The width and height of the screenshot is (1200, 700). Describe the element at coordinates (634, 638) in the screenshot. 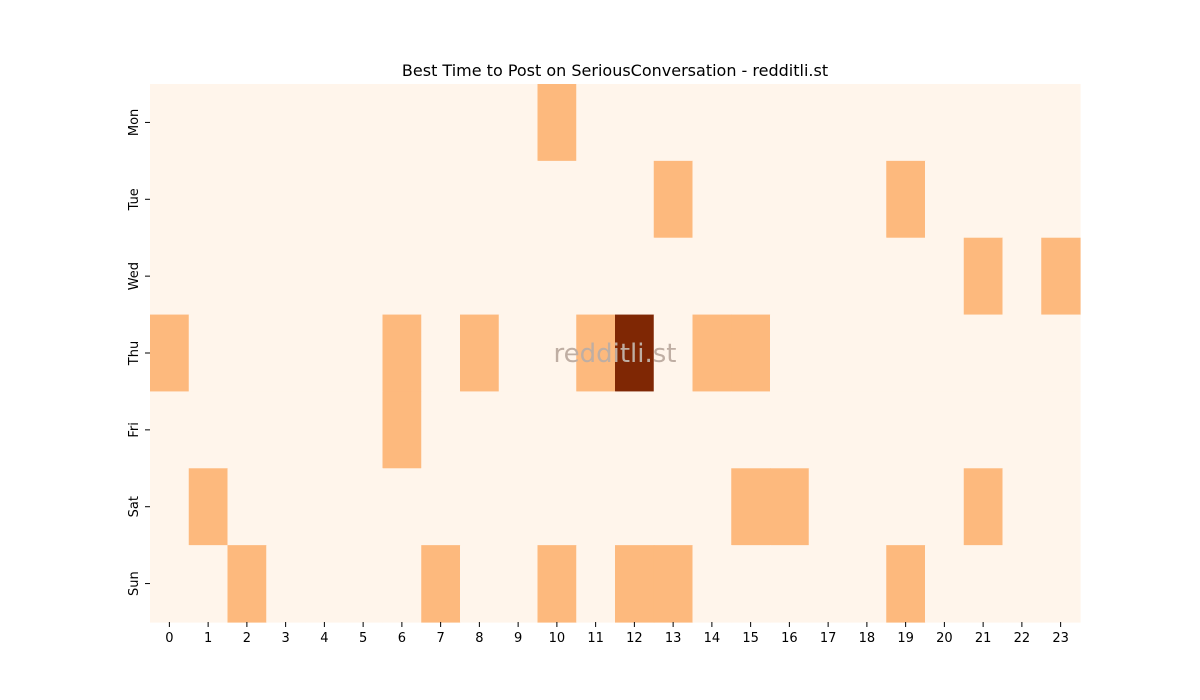

I see `x-tick-label: 12` at that location.